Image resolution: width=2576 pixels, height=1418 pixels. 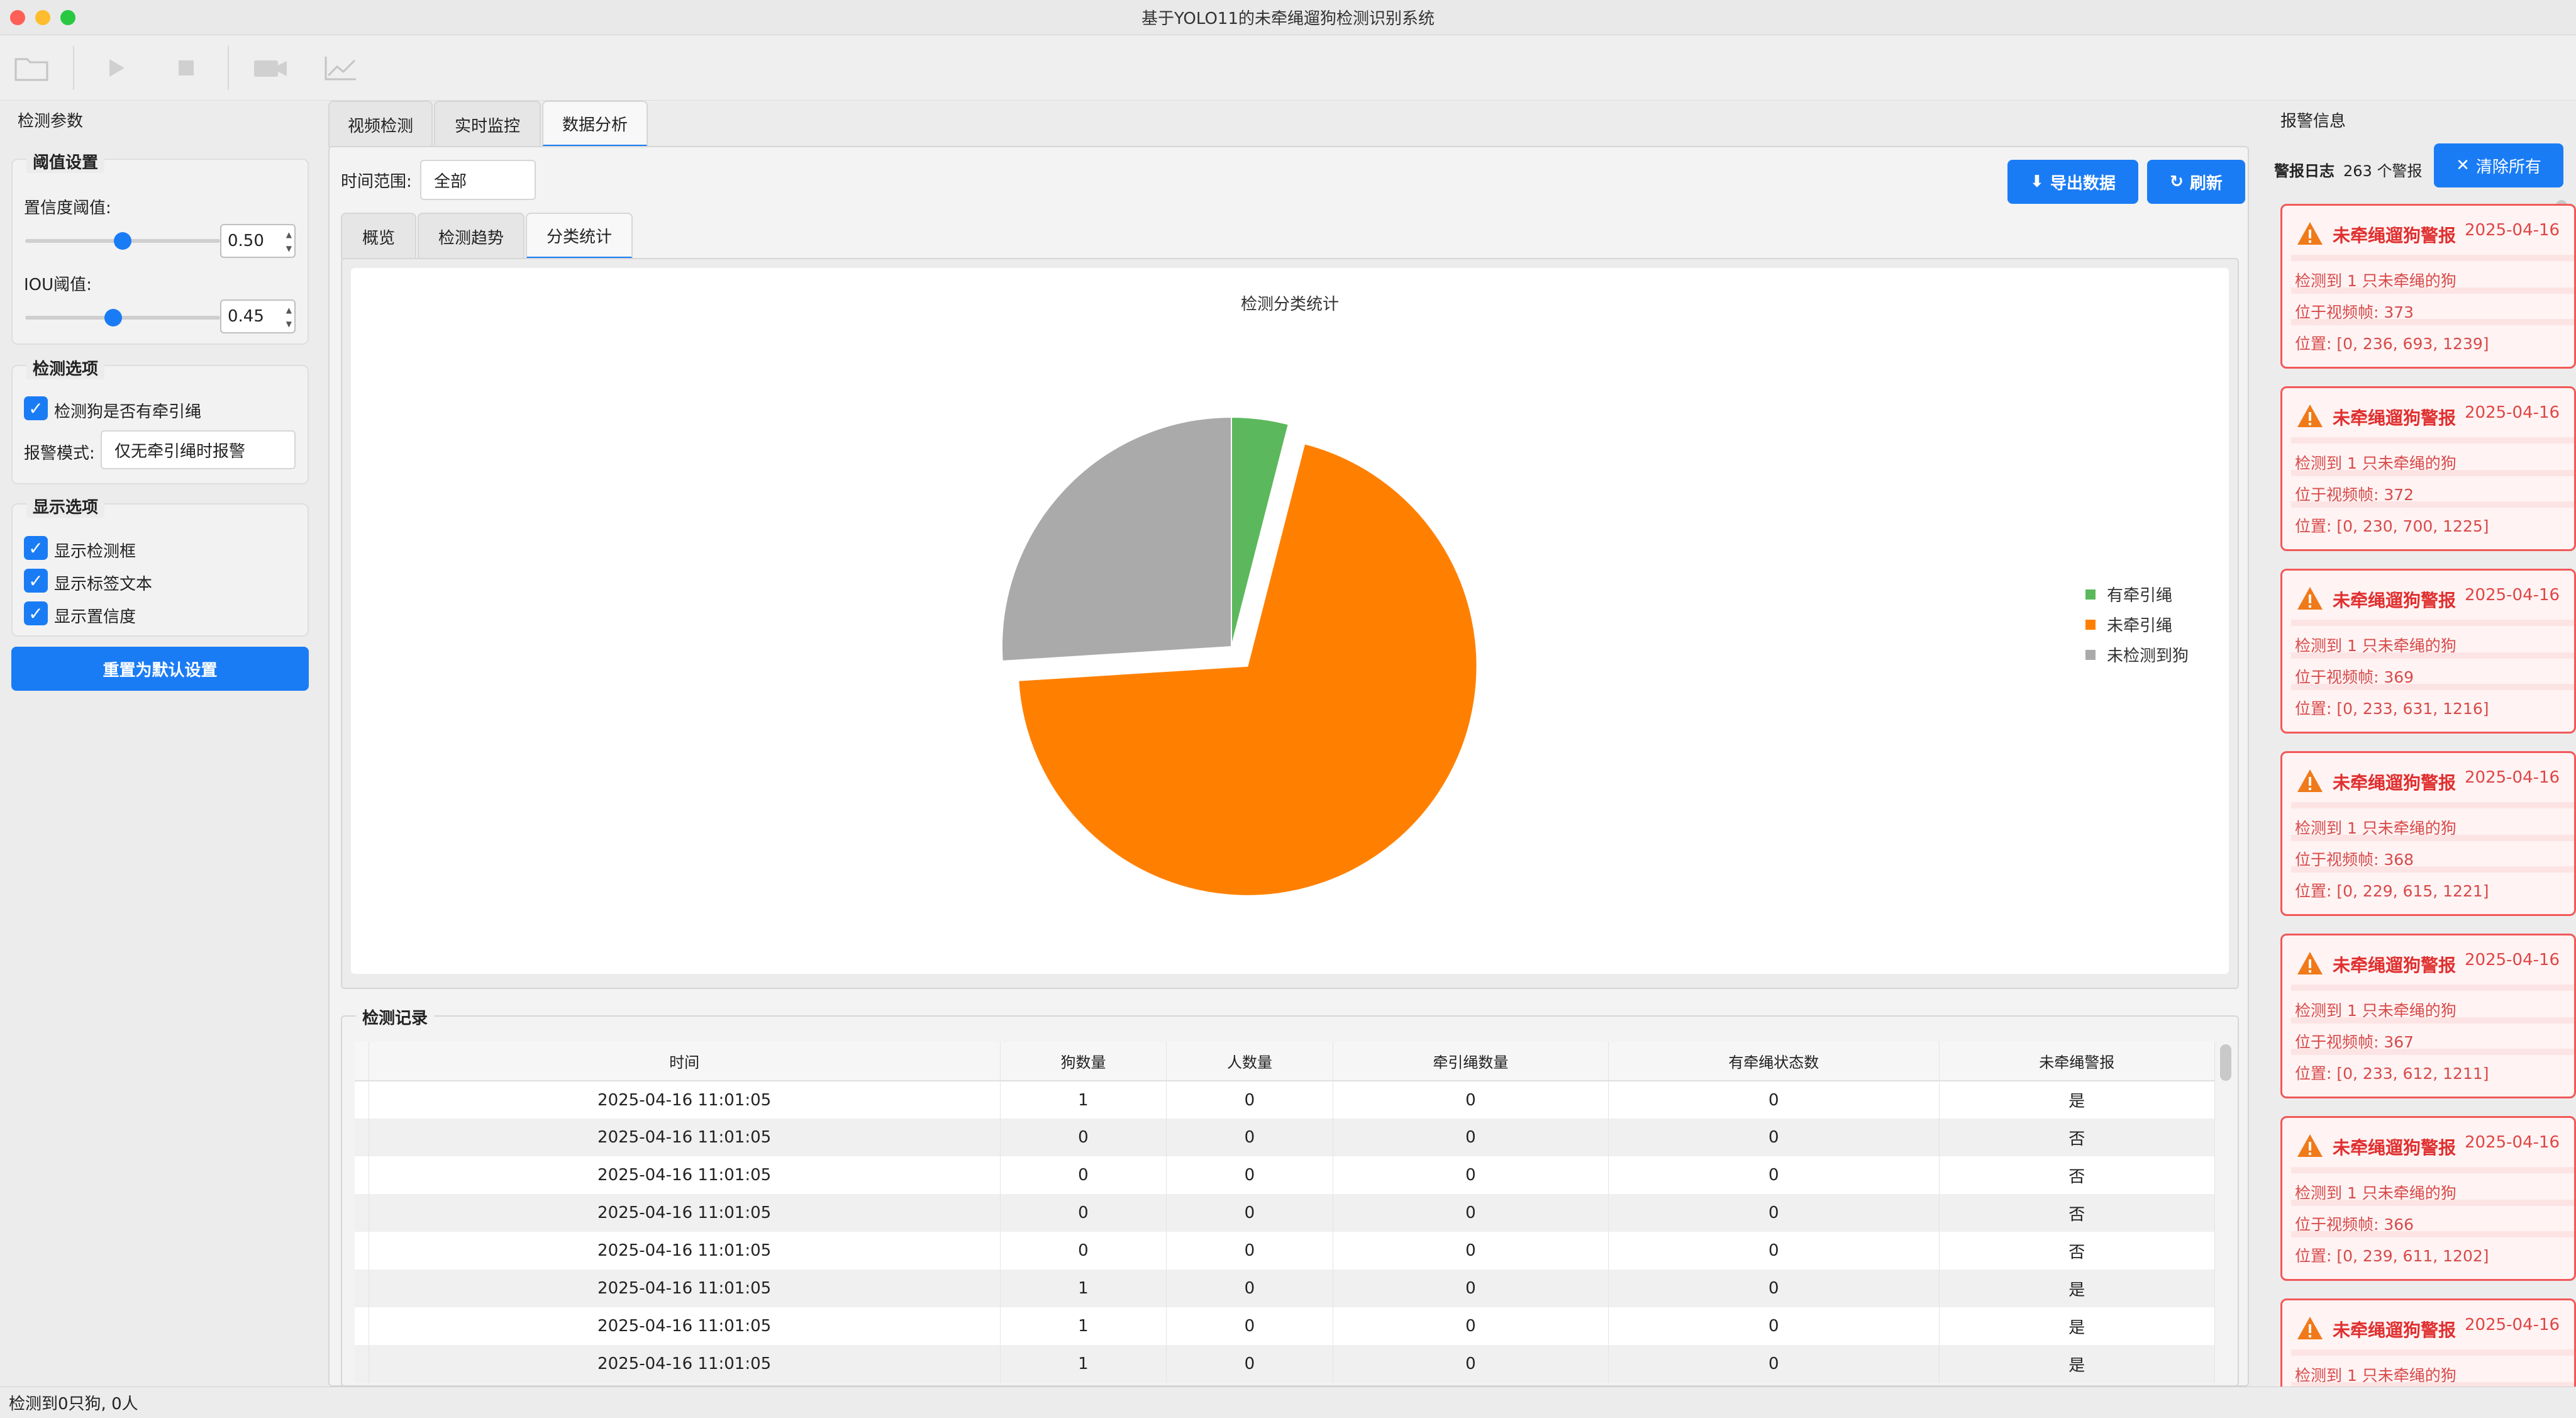 I want to click on tab-realtime-monitor: 实时监控, so click(x=487, y=124).